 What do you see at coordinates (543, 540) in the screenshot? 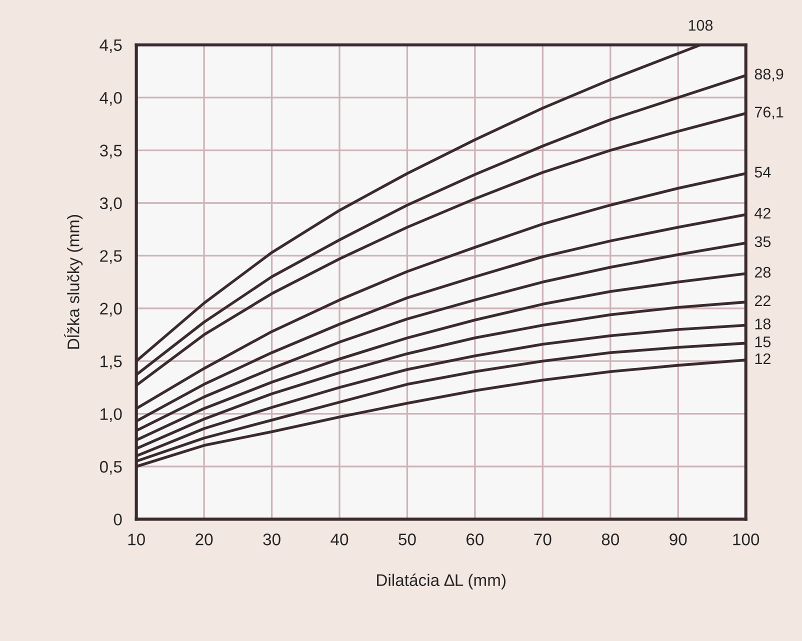
I see `x-tick-label: 70` at bounding box center [543, 540].